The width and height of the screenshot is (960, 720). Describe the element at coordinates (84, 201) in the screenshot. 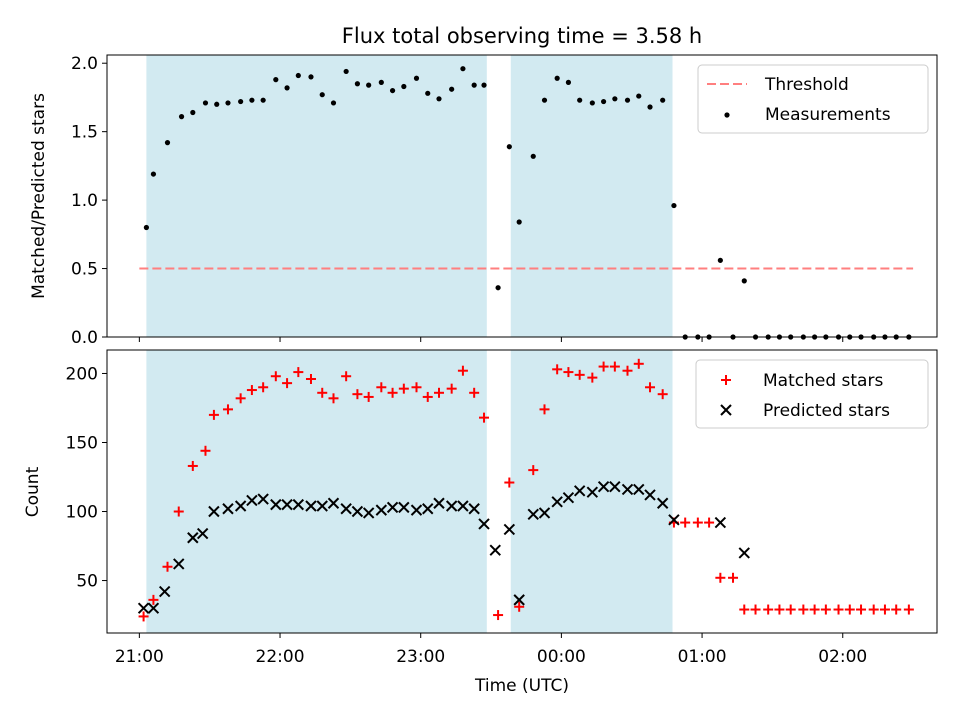

I see `top-y-tick-label: 1.0` at that location.